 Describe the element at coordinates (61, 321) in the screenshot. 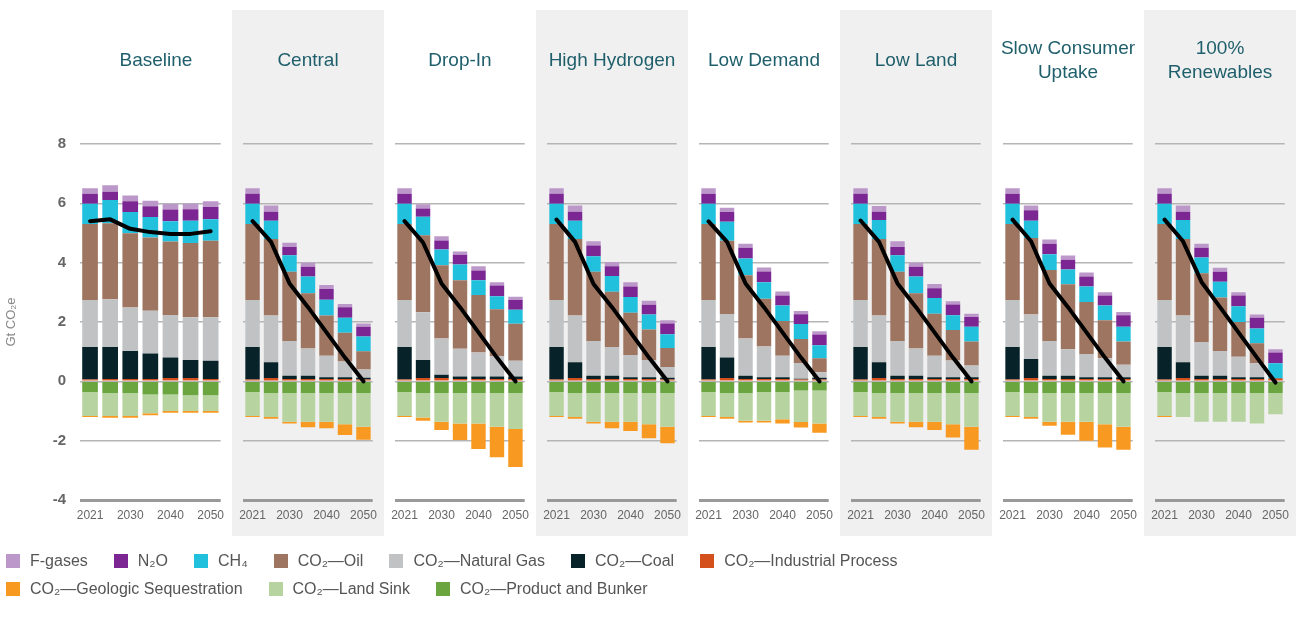

I see `y-tick-label: 2` at that location.